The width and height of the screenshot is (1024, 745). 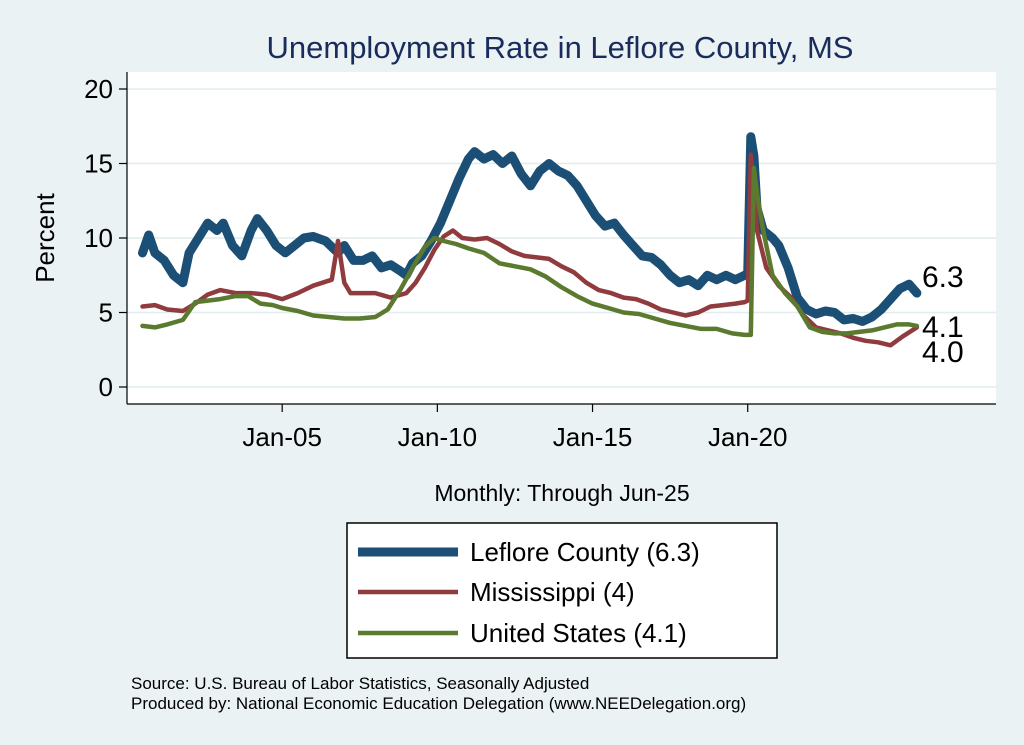 What do you see at coordinates (578, 633) in the screenshot?
I see `legend-label: United States (4.1)` at bounding box center [578, 633].